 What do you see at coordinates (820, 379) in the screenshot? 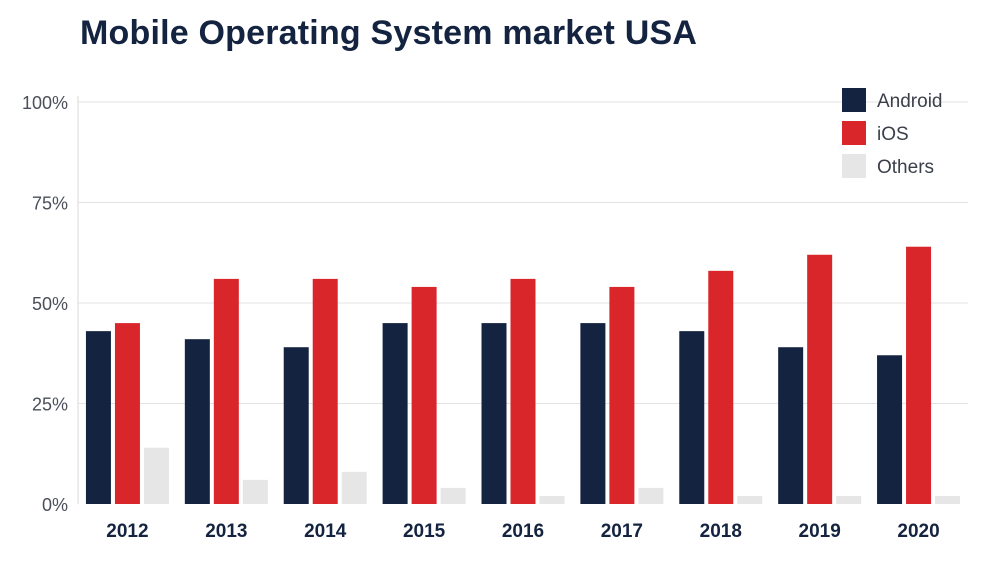
I see `bar-ios-2019` at bounding box center [820, 379].